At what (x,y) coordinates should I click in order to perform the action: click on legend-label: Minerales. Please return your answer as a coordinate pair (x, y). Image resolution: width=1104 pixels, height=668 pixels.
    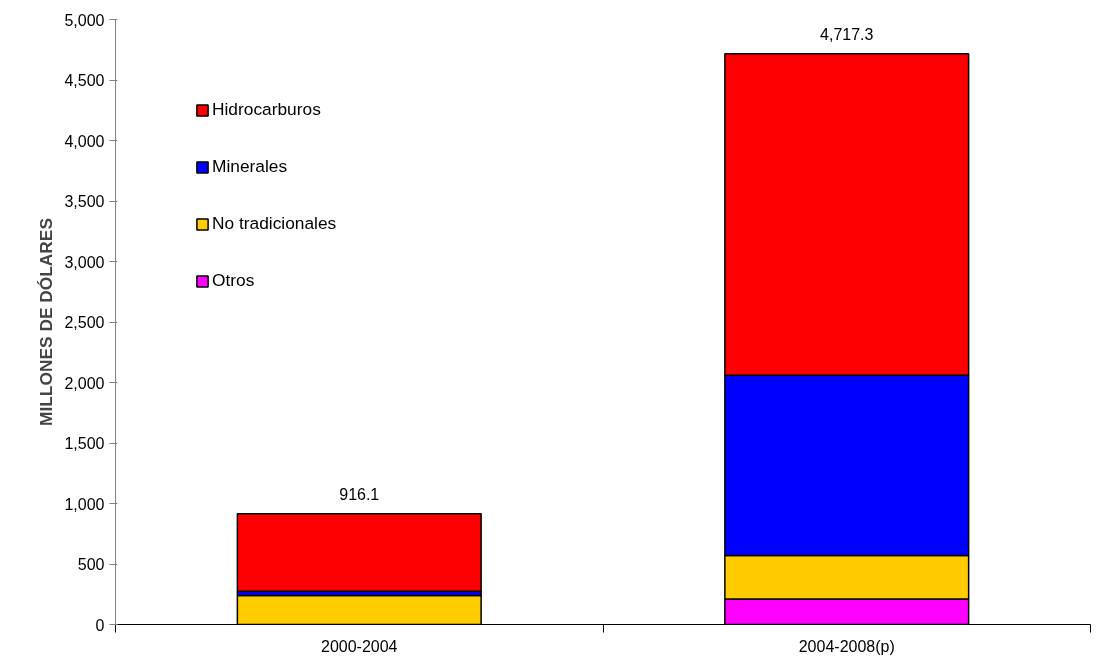
    Looking at the image, I should click on (250, 166).